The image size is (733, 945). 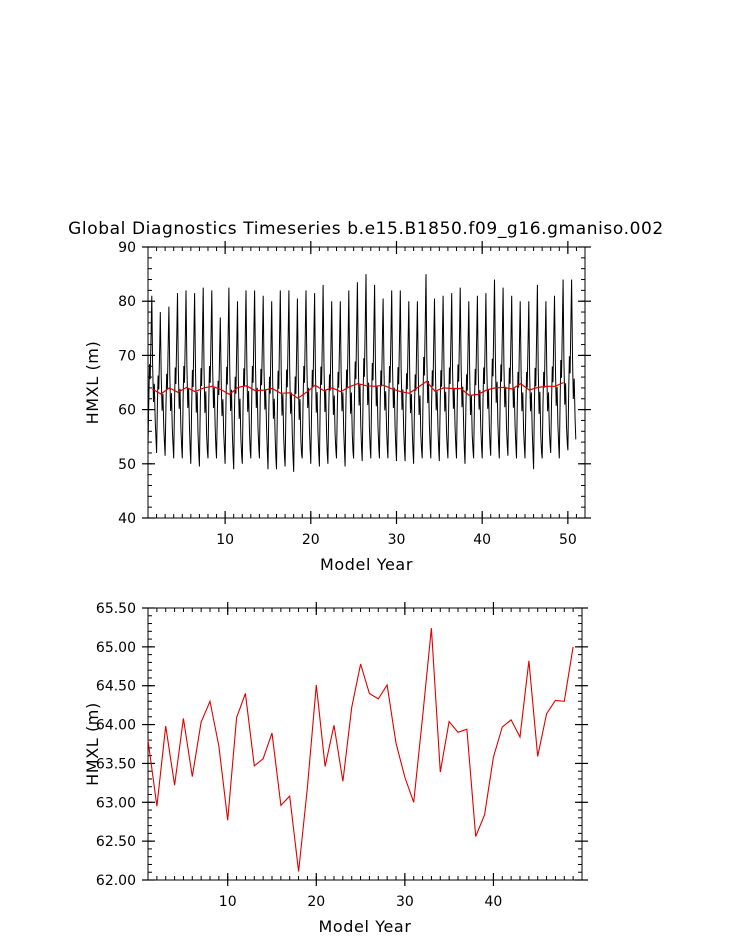 What do you see at coordinates (362, 373) in the screenshot?
I see `monthly-series-line` at bounding box center [362, 373].